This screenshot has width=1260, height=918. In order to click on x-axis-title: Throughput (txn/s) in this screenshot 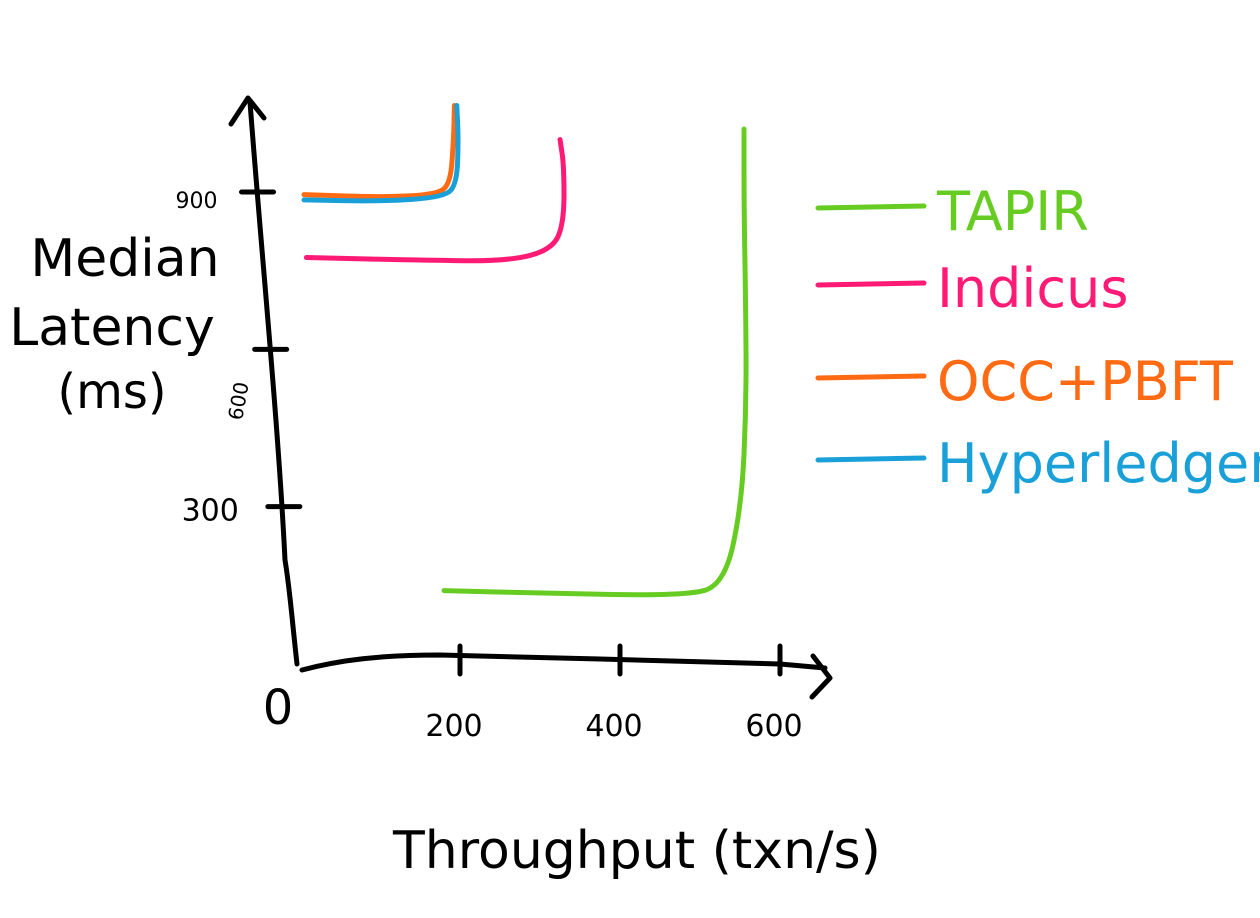, I will do `click(636, 851)`.